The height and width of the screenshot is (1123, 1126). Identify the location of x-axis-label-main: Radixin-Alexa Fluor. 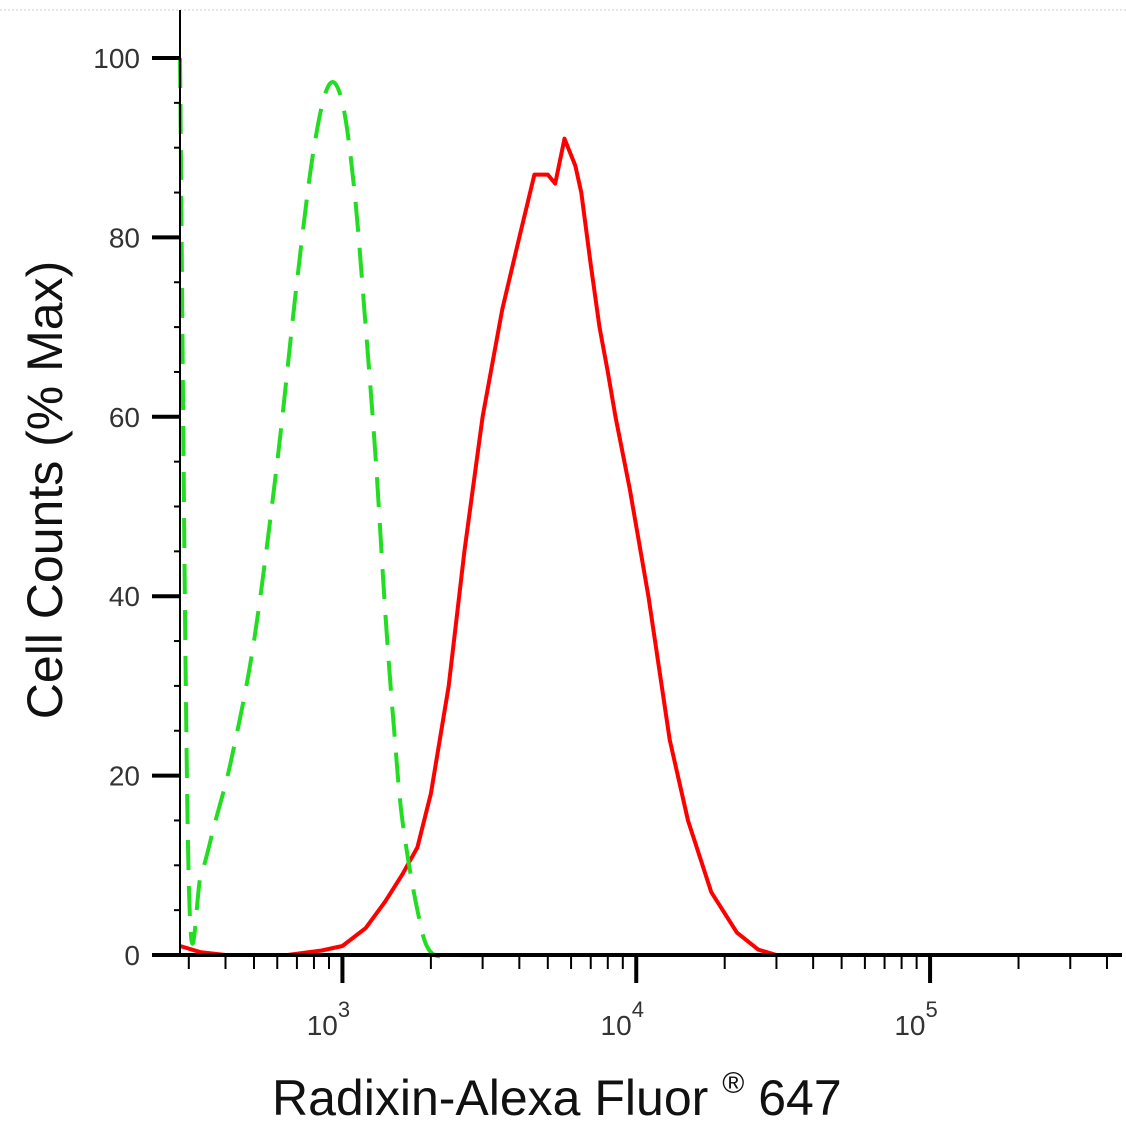
(490, 1096).